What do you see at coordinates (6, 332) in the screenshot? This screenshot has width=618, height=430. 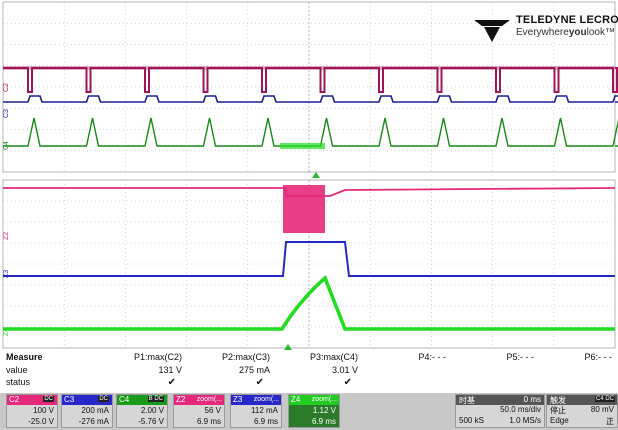 I see `trace-label-z4: Z4` at bounding box center [6, 332].